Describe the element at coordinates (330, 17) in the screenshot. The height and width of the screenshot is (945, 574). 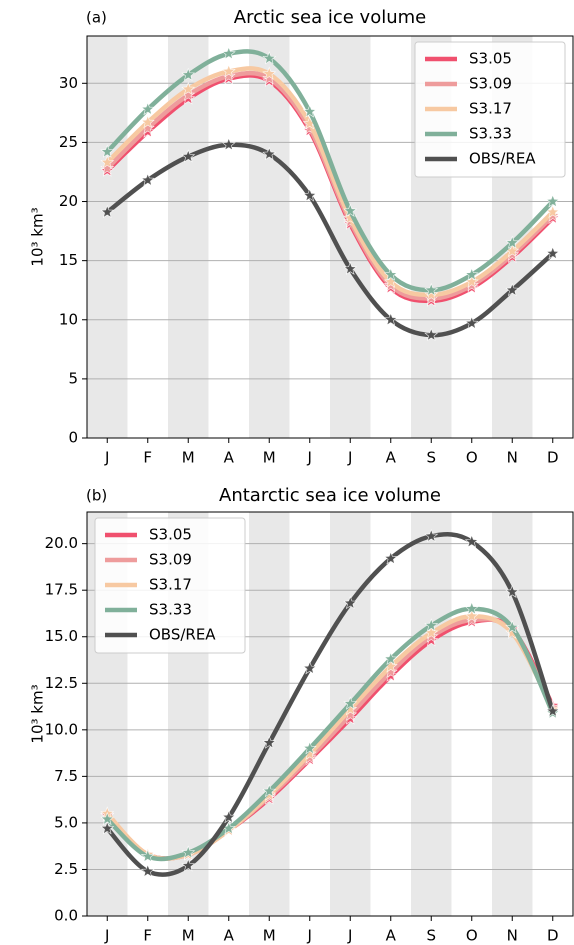
I see `chart-title: Arctic sea ice volume` at that location.